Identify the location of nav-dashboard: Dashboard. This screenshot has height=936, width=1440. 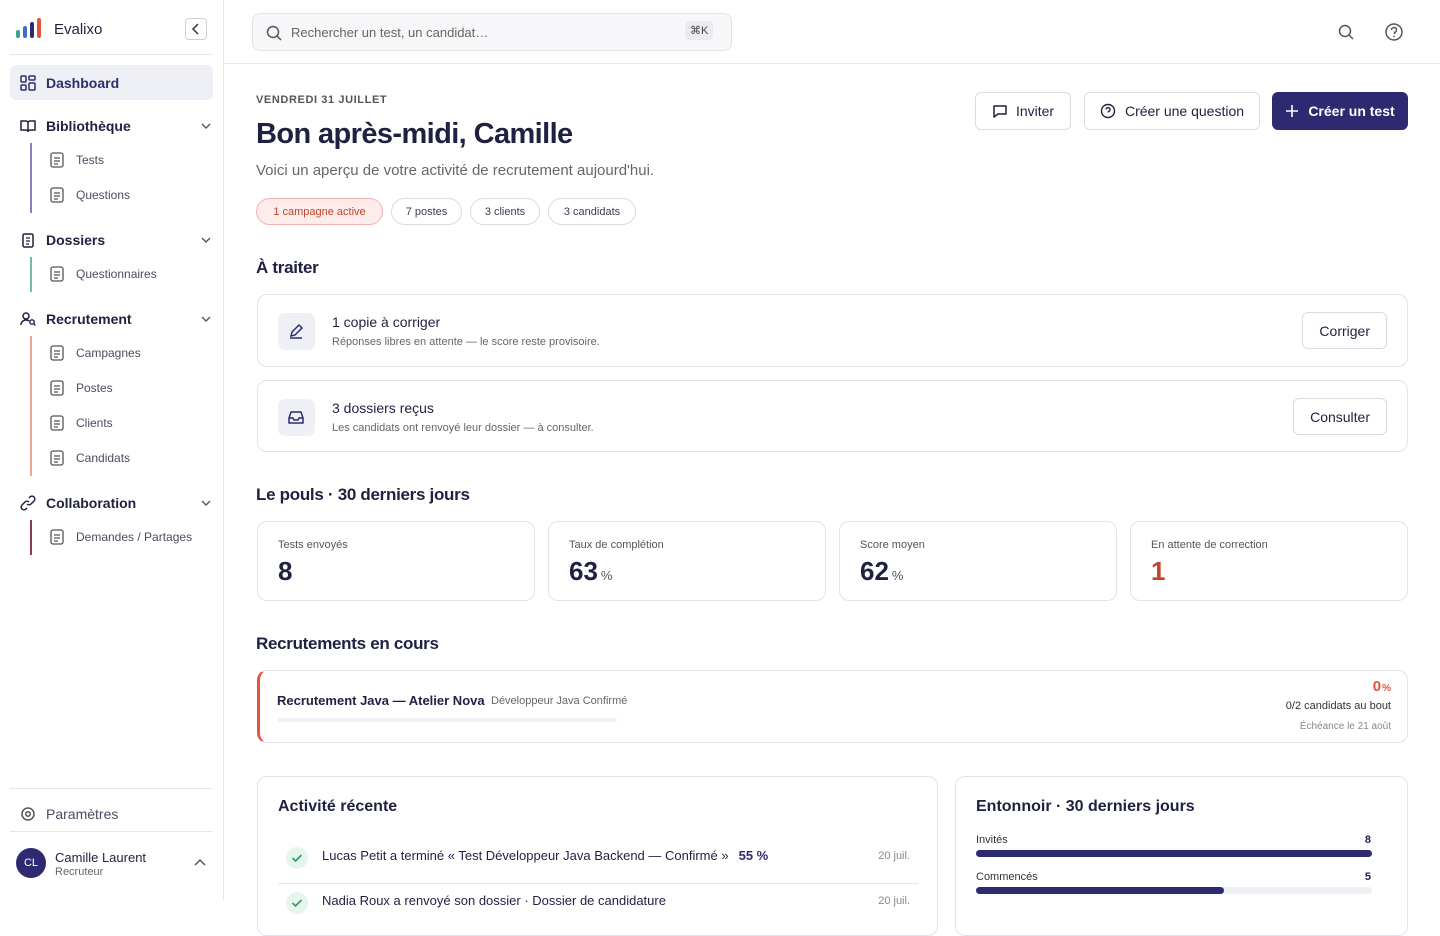
(111, 82).